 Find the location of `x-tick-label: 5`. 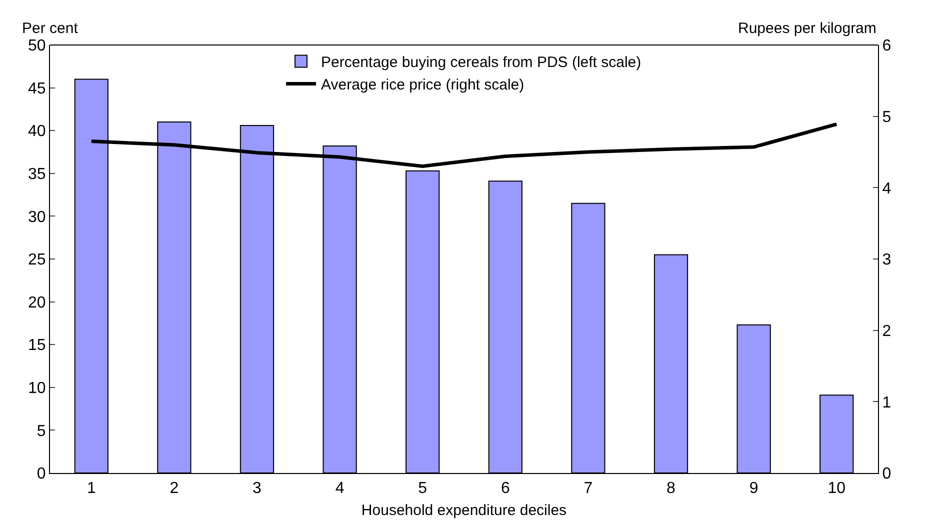

x-tick-label: 5 is located at coordinates (423, 489).